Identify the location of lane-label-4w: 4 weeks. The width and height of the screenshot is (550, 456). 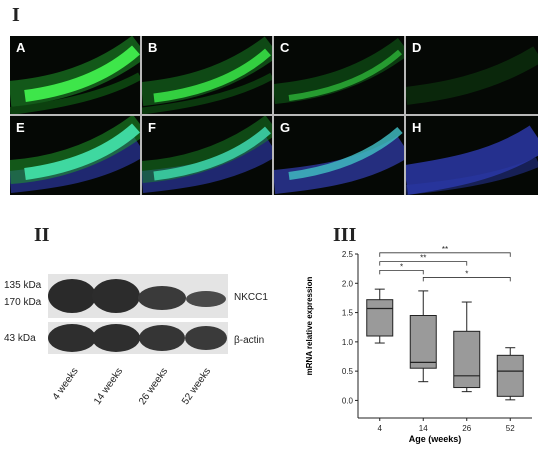
(66, 384).